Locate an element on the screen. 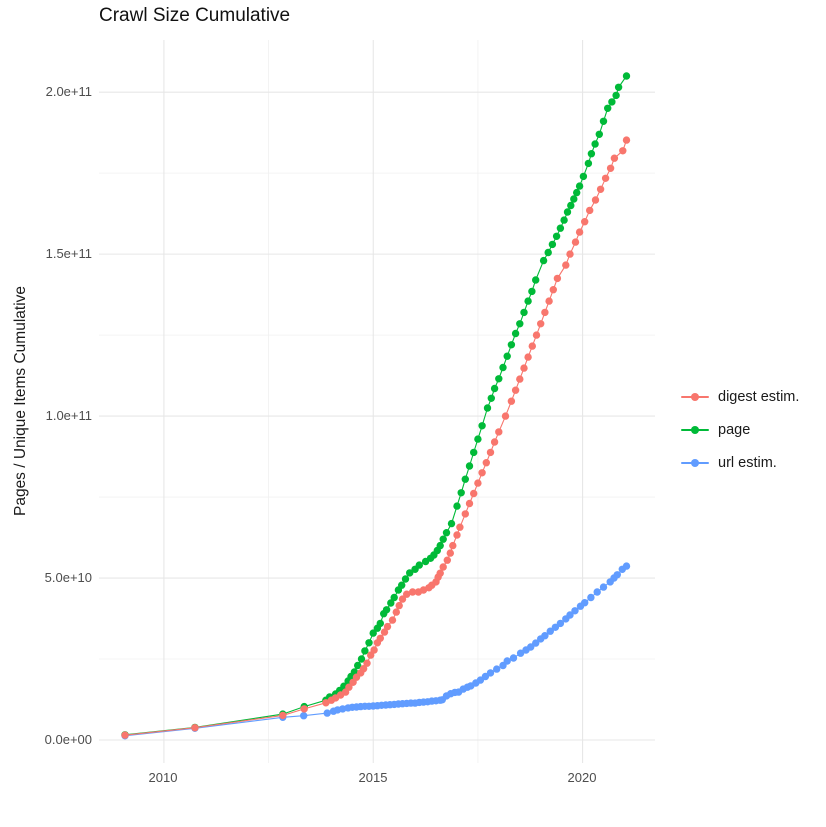 The height and width of the screenshot is (827, 826). legend-entry-digest: digest estim. is located at coordinates (753, 396).